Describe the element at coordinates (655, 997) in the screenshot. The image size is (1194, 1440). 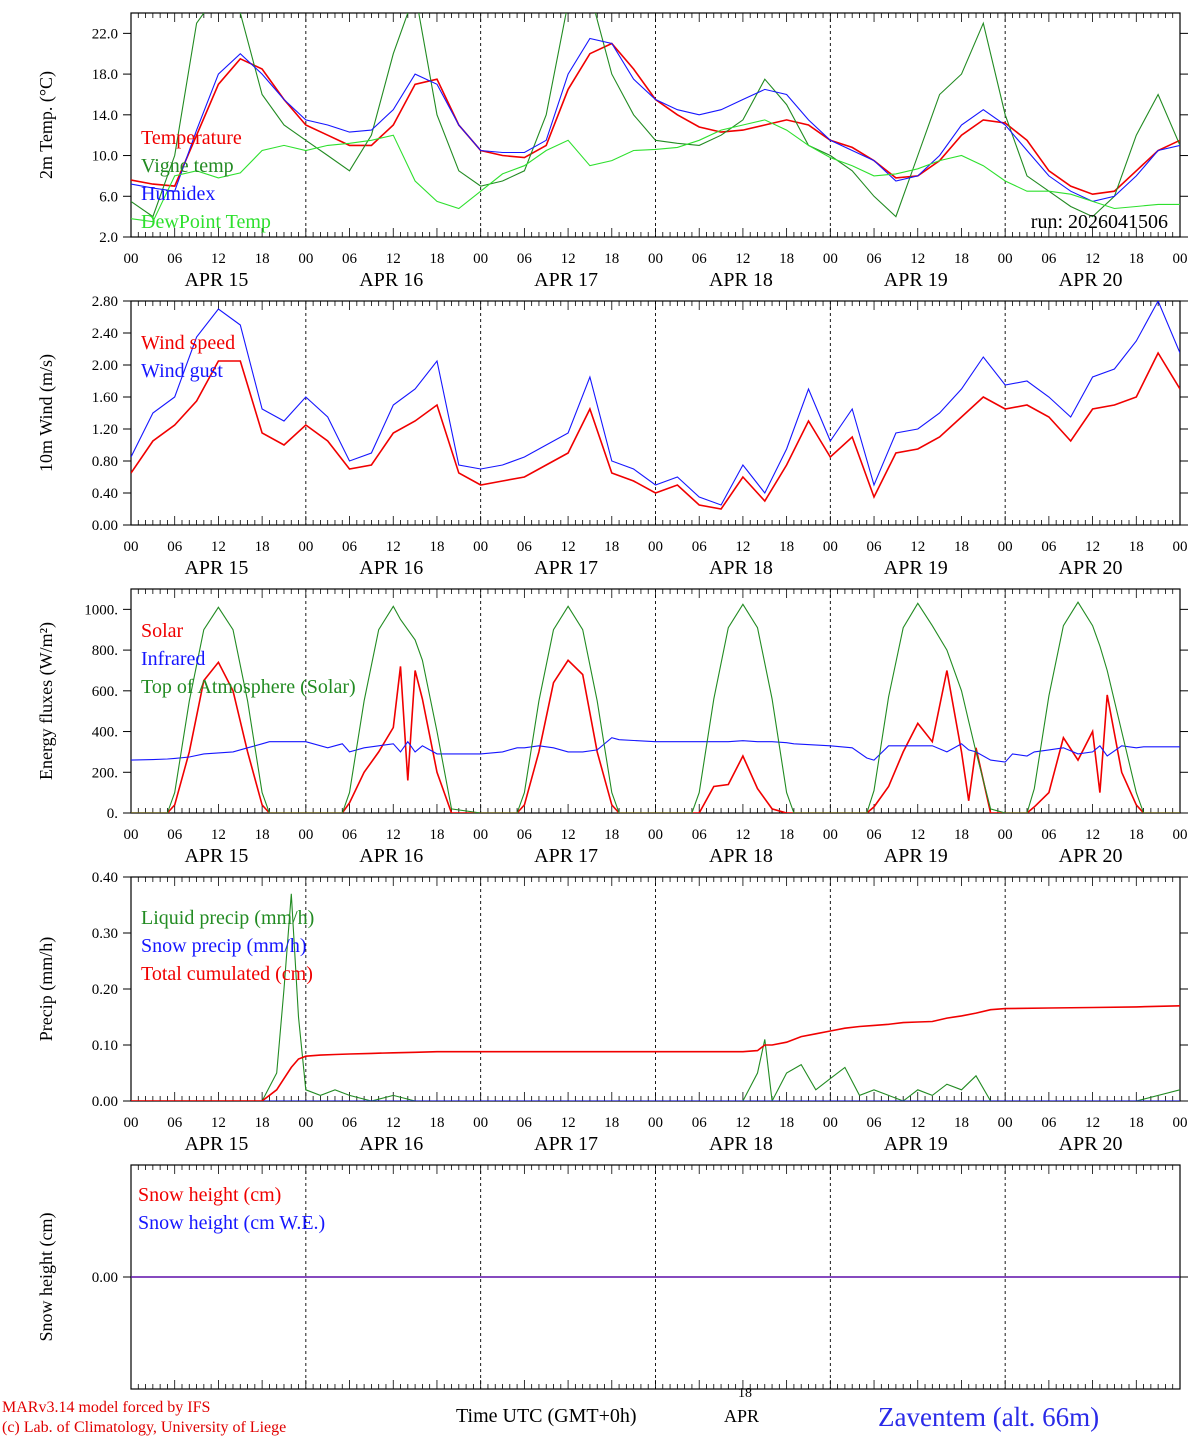
I see `series-line-liquid-precip-mm-h-` at that location.